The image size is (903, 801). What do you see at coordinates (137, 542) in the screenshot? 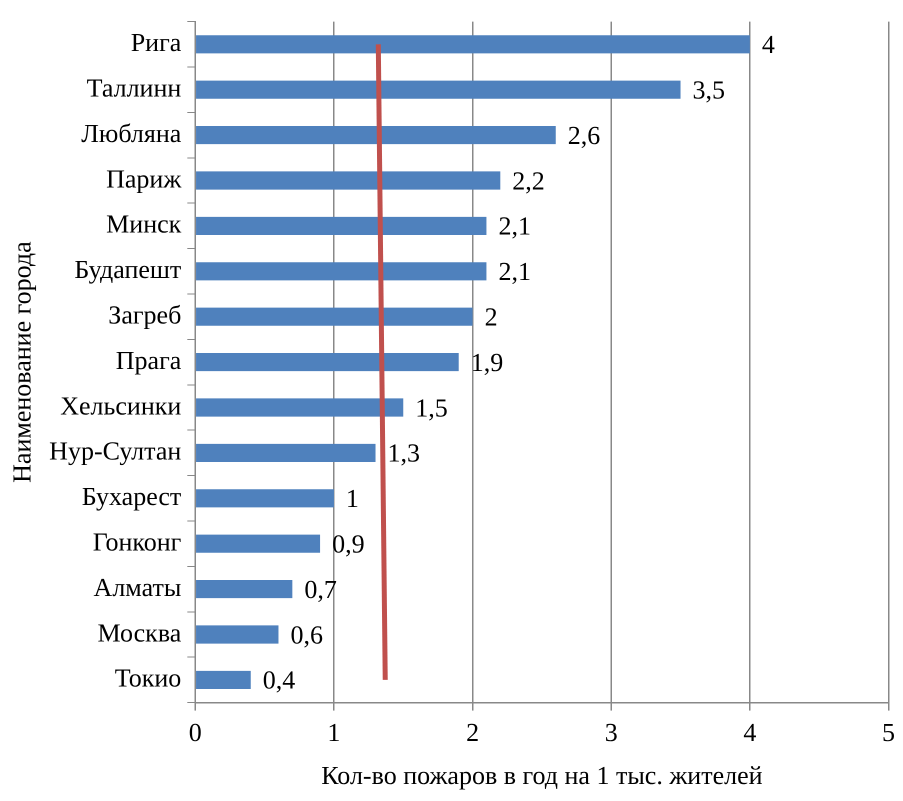
I see `y-tick-label: Гонконг` at bounding box center [137, 542].